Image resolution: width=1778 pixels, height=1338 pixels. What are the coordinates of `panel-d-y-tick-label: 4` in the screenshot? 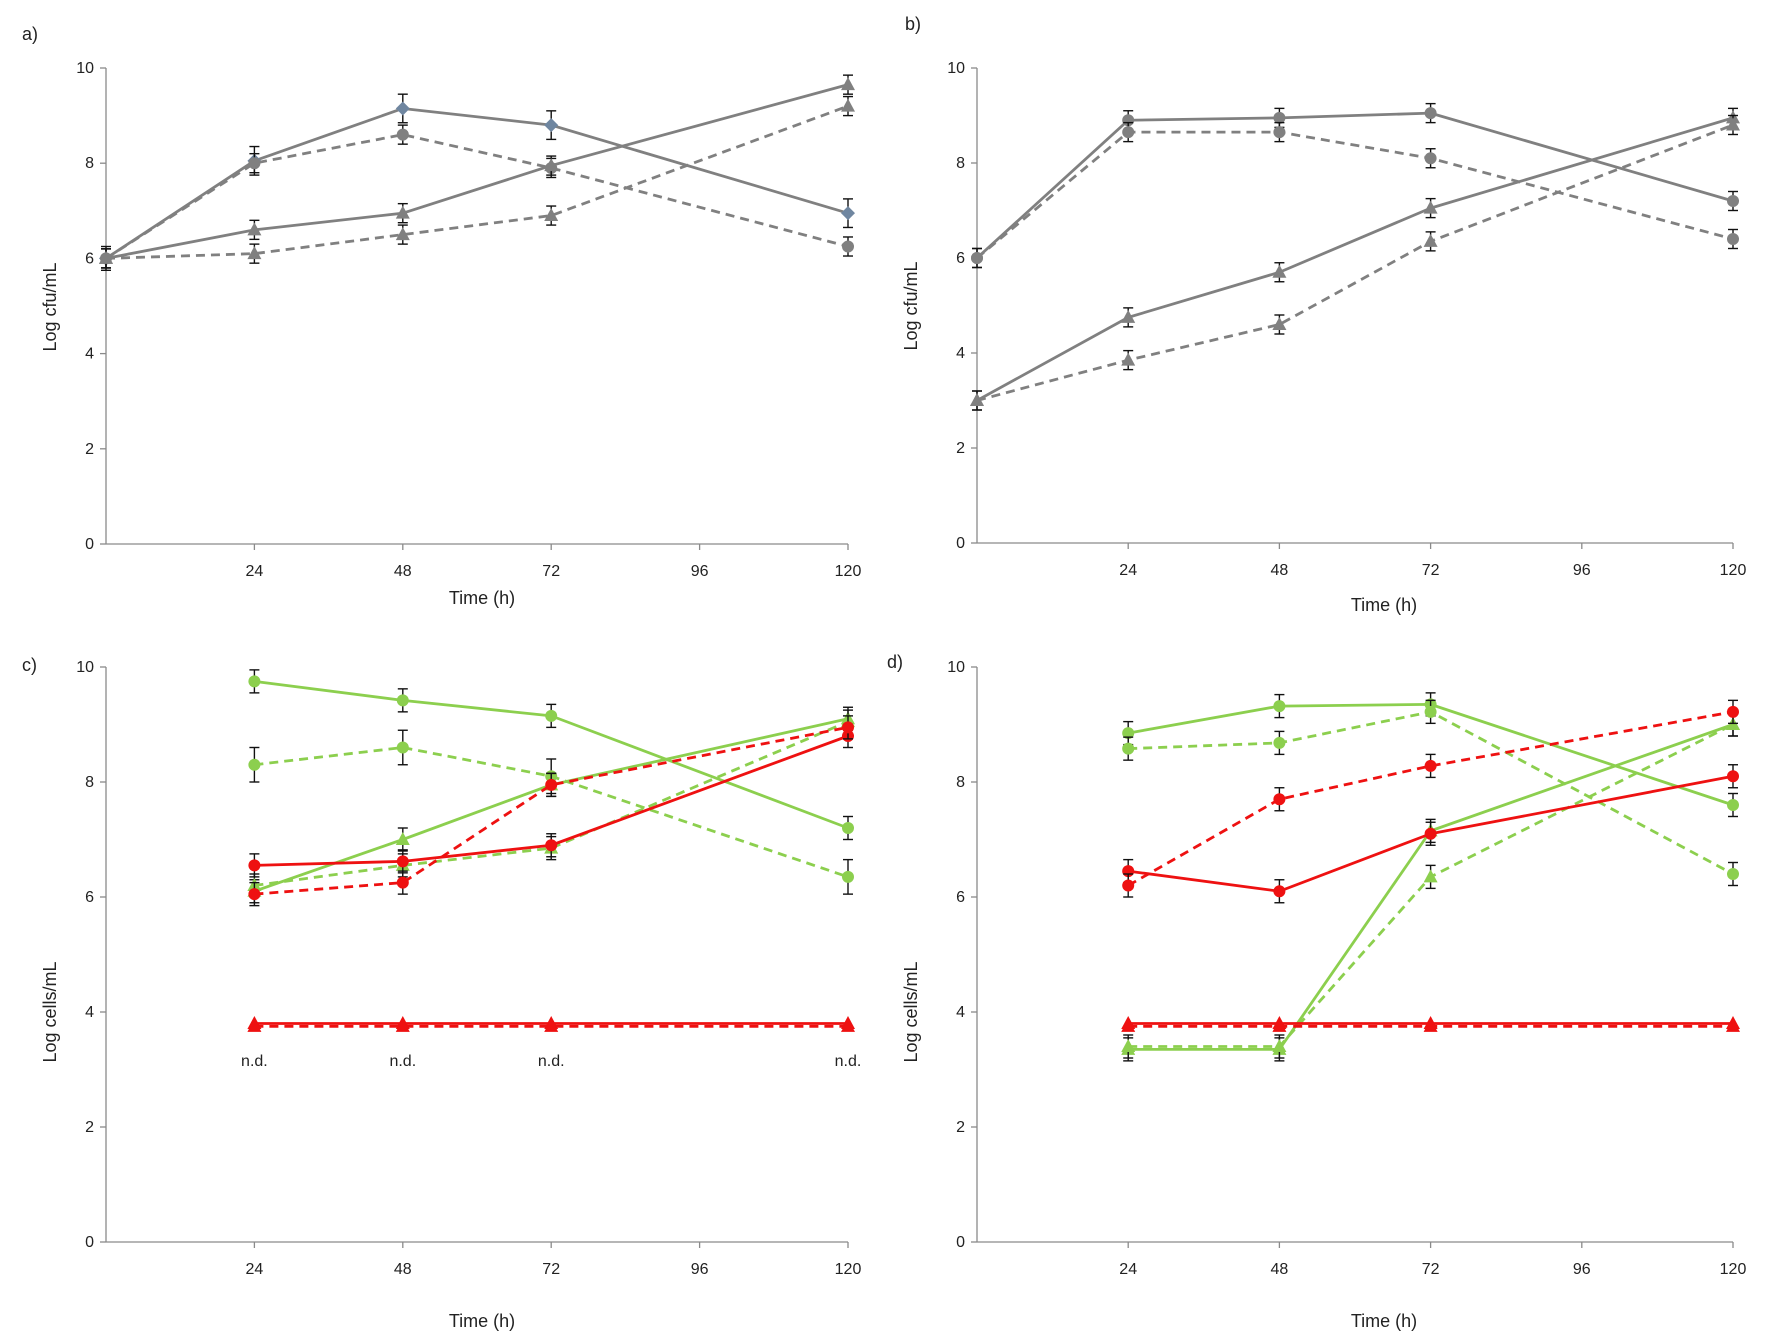 It's located at (960, 1012).